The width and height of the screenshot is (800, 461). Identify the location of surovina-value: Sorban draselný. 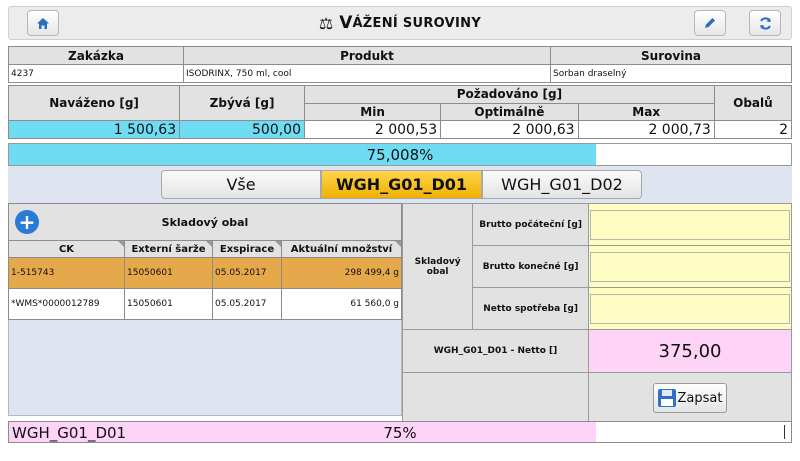
(671, 73).